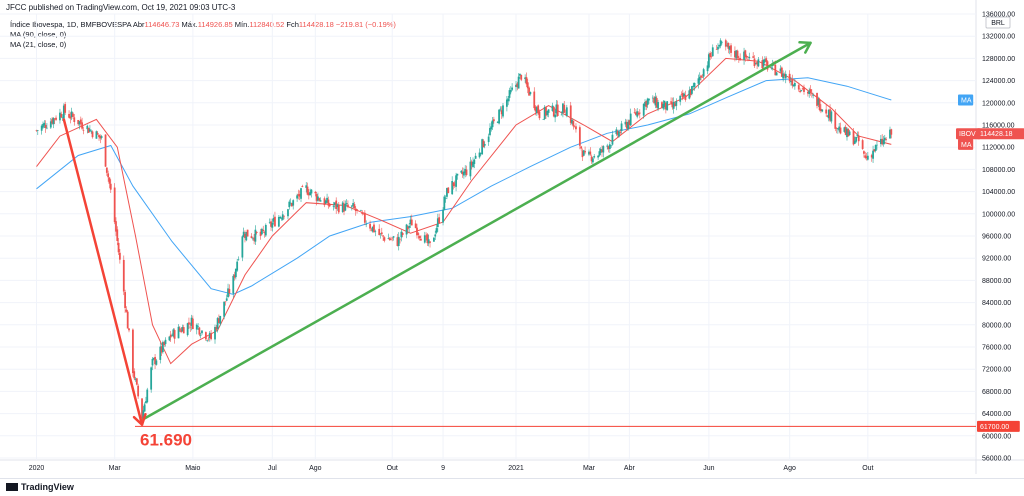 This screenshot has width=1024, height=496. Describe the element at coordinates (996, 259) in the screenshot. I see `y-tick-label: 92000.00` at that location.